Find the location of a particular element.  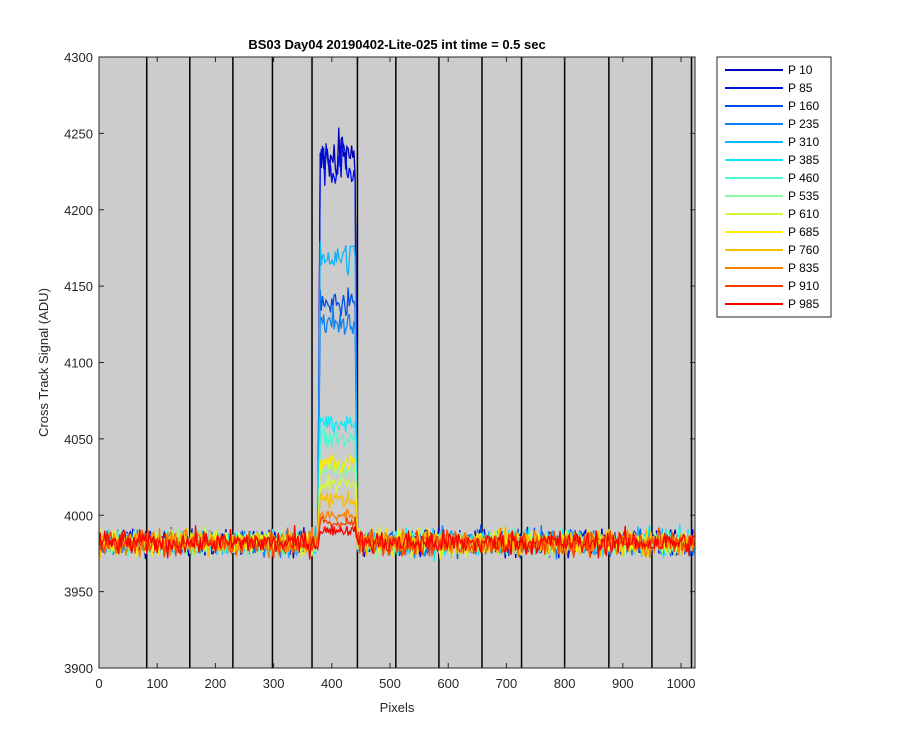

y-tick-label: 4300 is located at coordinates (78, 57).